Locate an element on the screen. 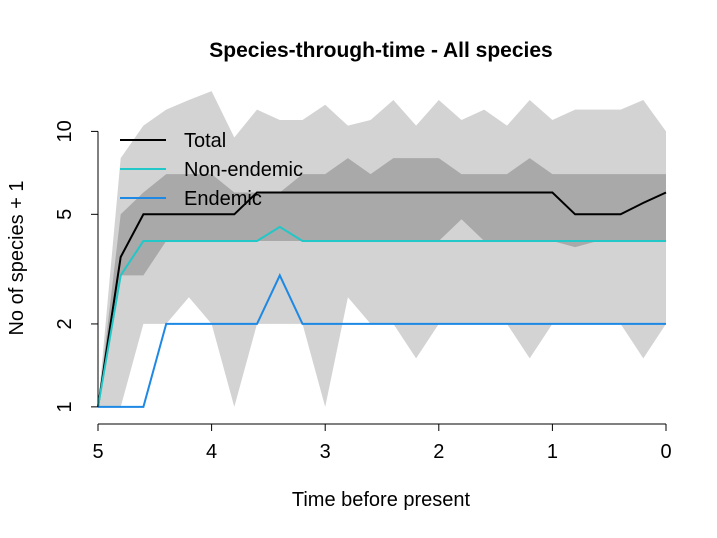 The height and width of the screenshot is (538, 717). legend-item: Non-endemic is located at coordinates (211, 170).